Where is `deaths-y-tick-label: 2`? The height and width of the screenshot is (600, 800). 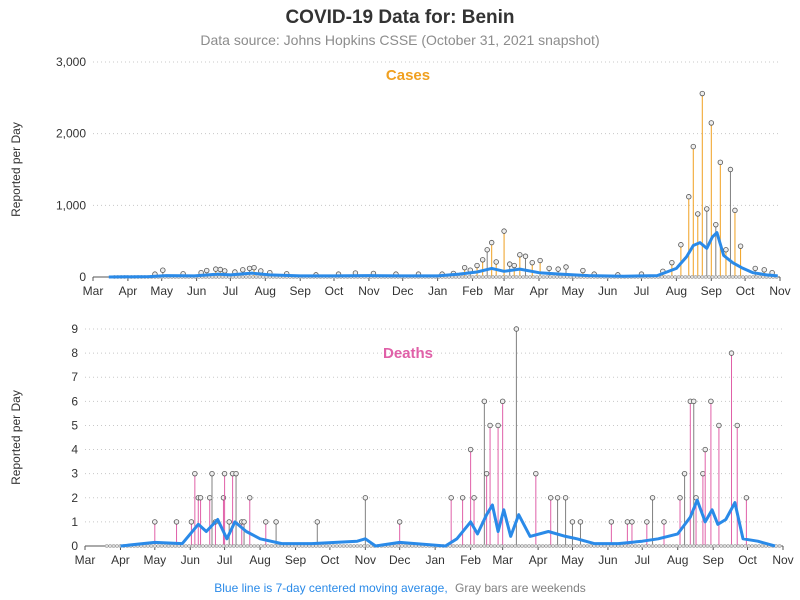
deaths-y-tick-label: 2 is located at coordinates (74, 498).